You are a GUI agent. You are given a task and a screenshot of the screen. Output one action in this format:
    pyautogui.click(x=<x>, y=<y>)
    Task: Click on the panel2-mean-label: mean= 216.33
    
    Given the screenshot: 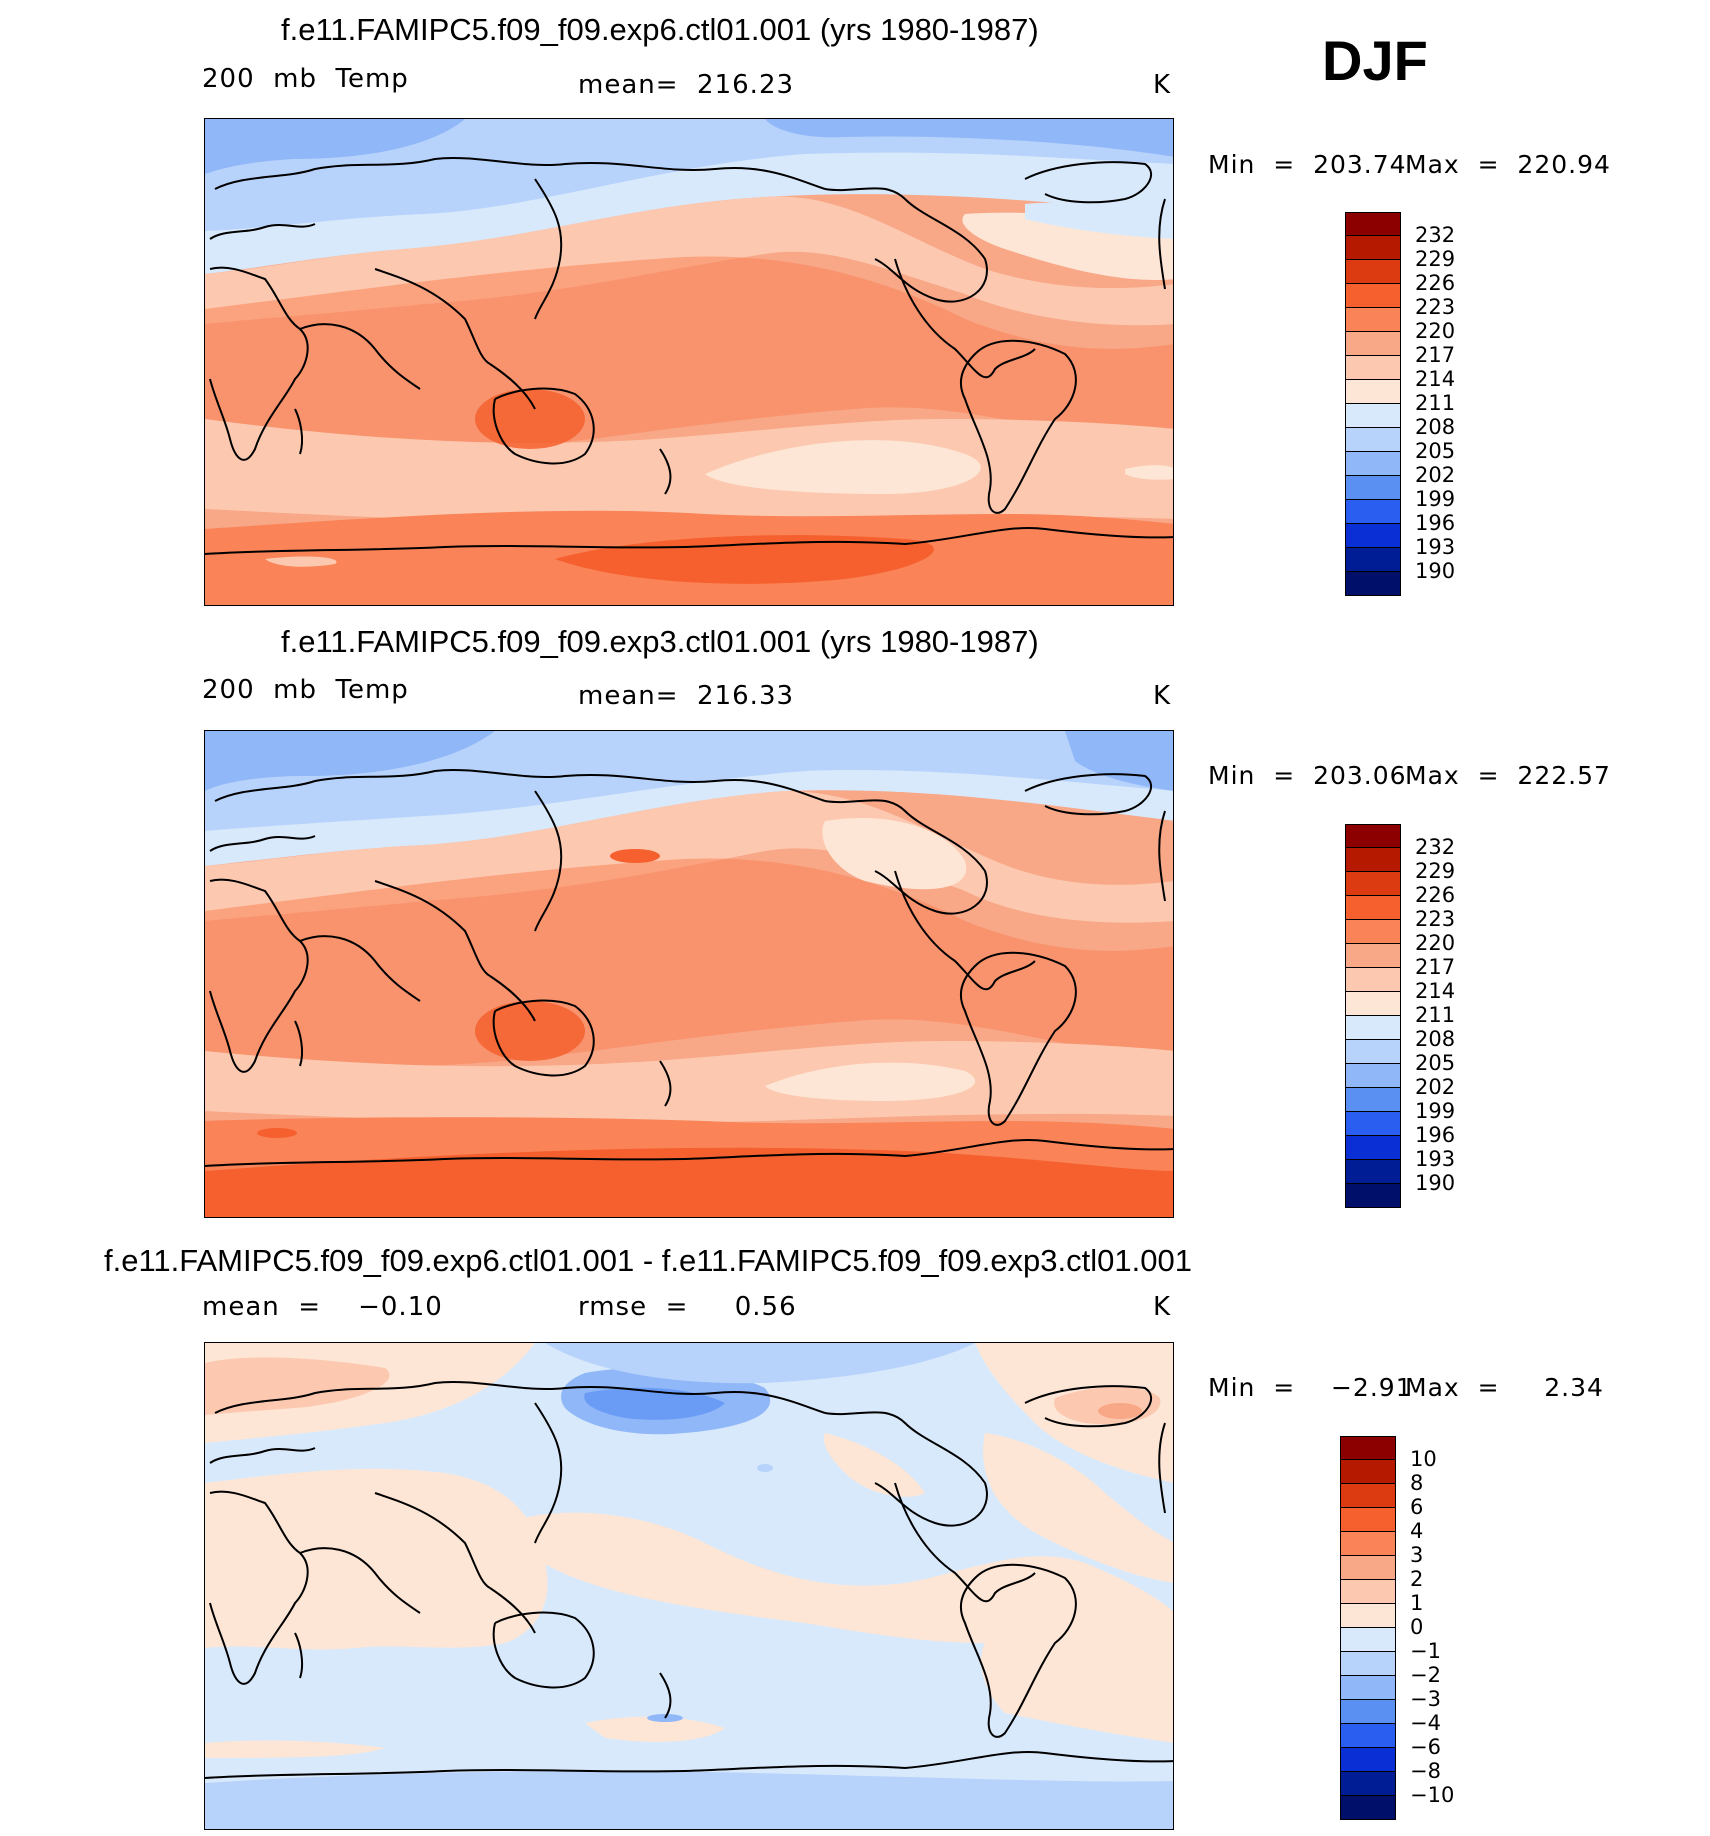 What is the action you would take?
    pyautogui.click(x=686, y=696)
    